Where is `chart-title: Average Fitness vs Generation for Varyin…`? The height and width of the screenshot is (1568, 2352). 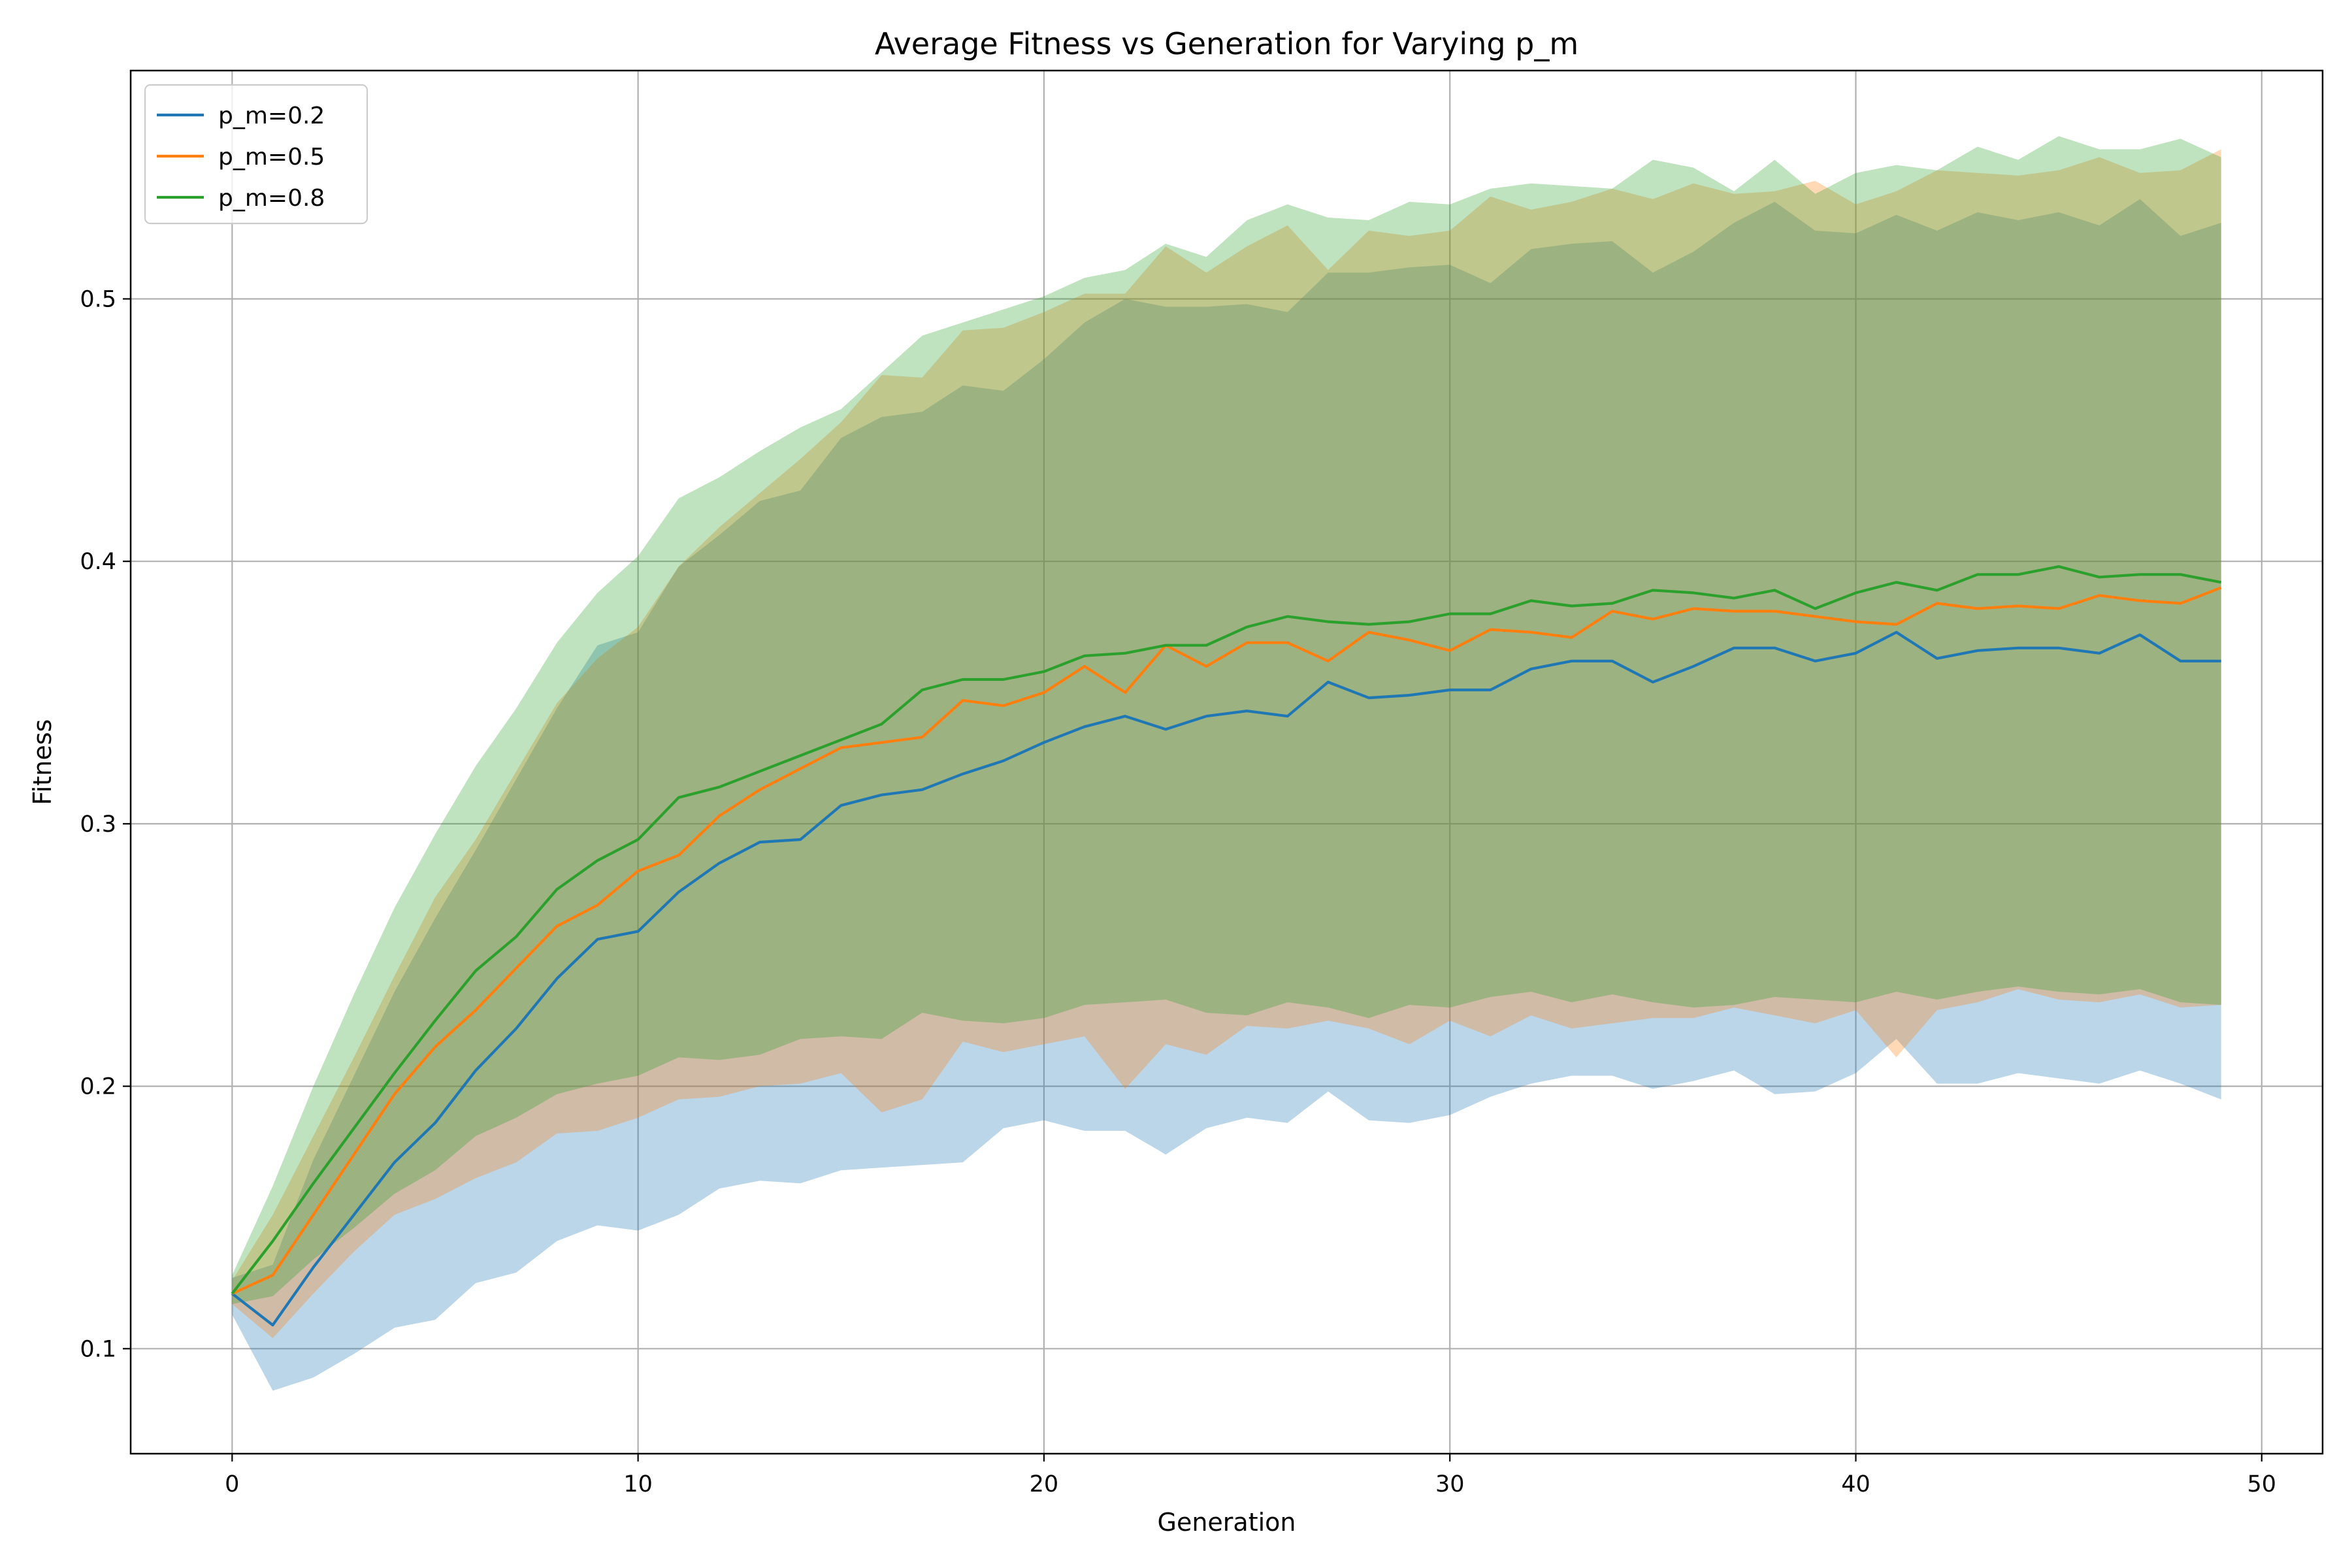 chart-title: Average Fitness vs Generation for Varyin… is located at coordinates (1226, 43).